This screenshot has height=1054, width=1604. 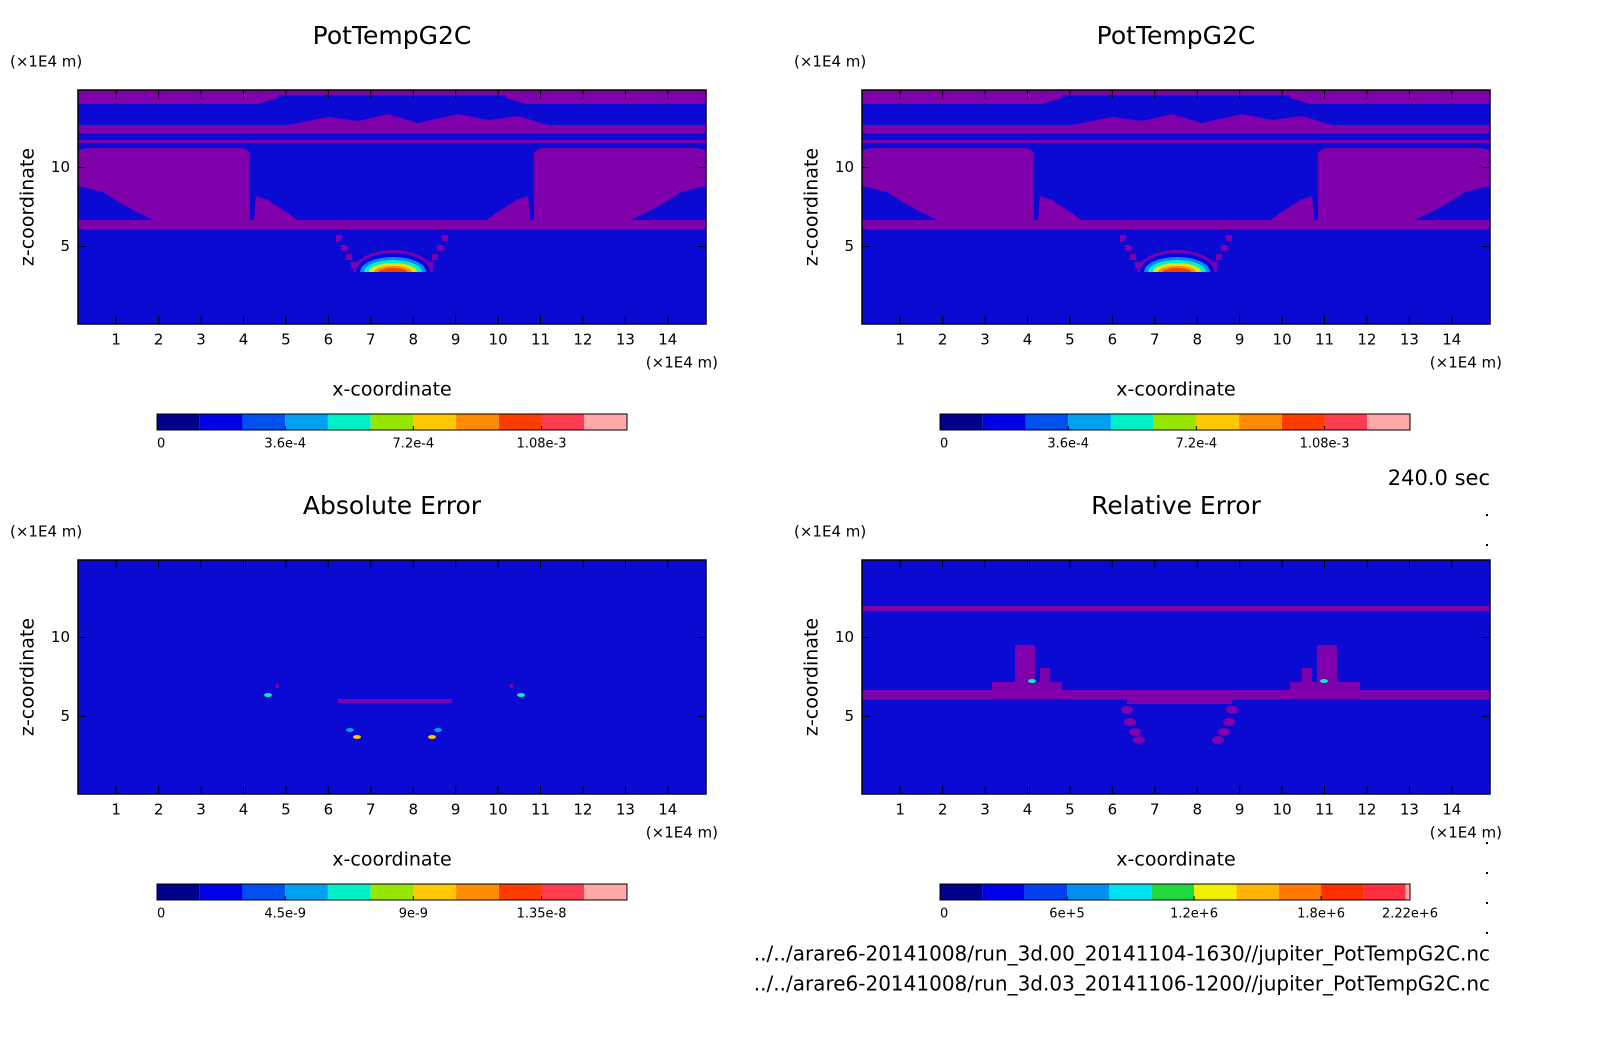 I want to click on x-tick-label: 10, so click(x=1282, y=340).